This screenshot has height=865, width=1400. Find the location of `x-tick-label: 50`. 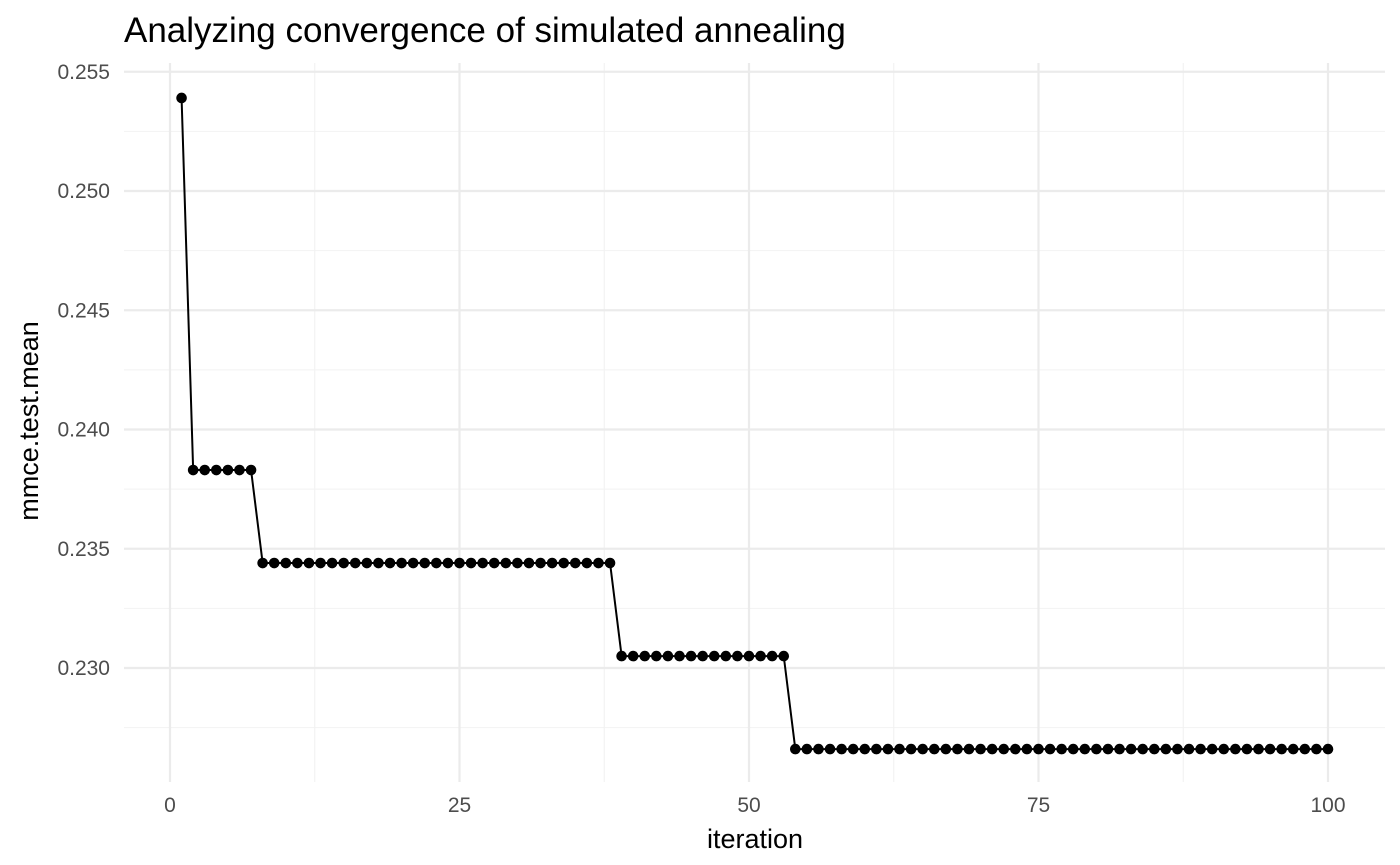

x-tick-label: 50 is located at coordinates (748, 805).